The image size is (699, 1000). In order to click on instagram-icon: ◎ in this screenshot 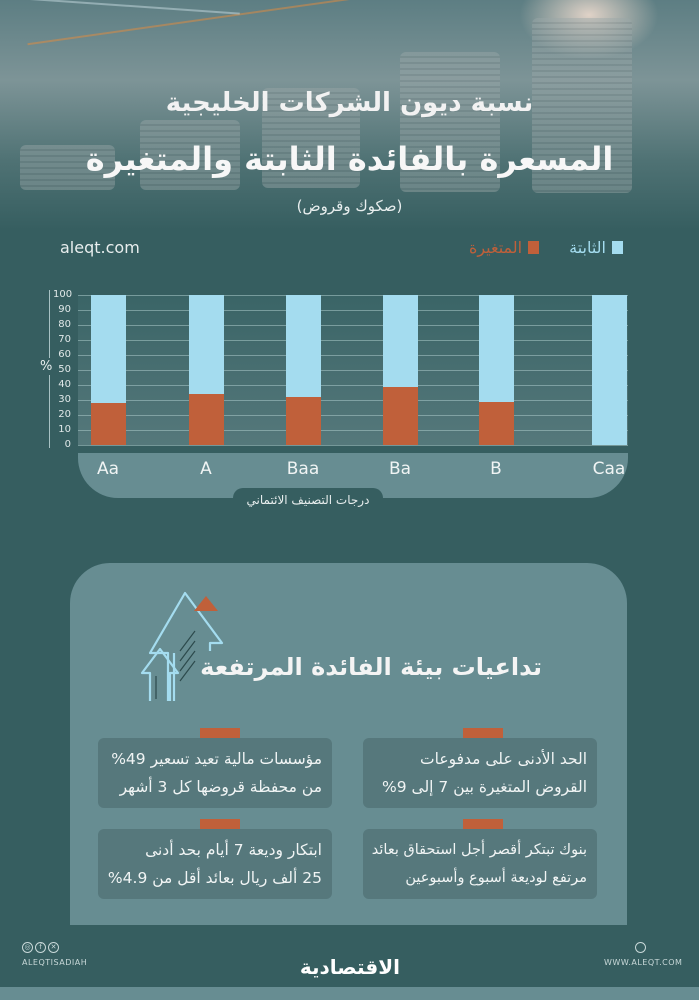, I will do `click(27, 947)`.